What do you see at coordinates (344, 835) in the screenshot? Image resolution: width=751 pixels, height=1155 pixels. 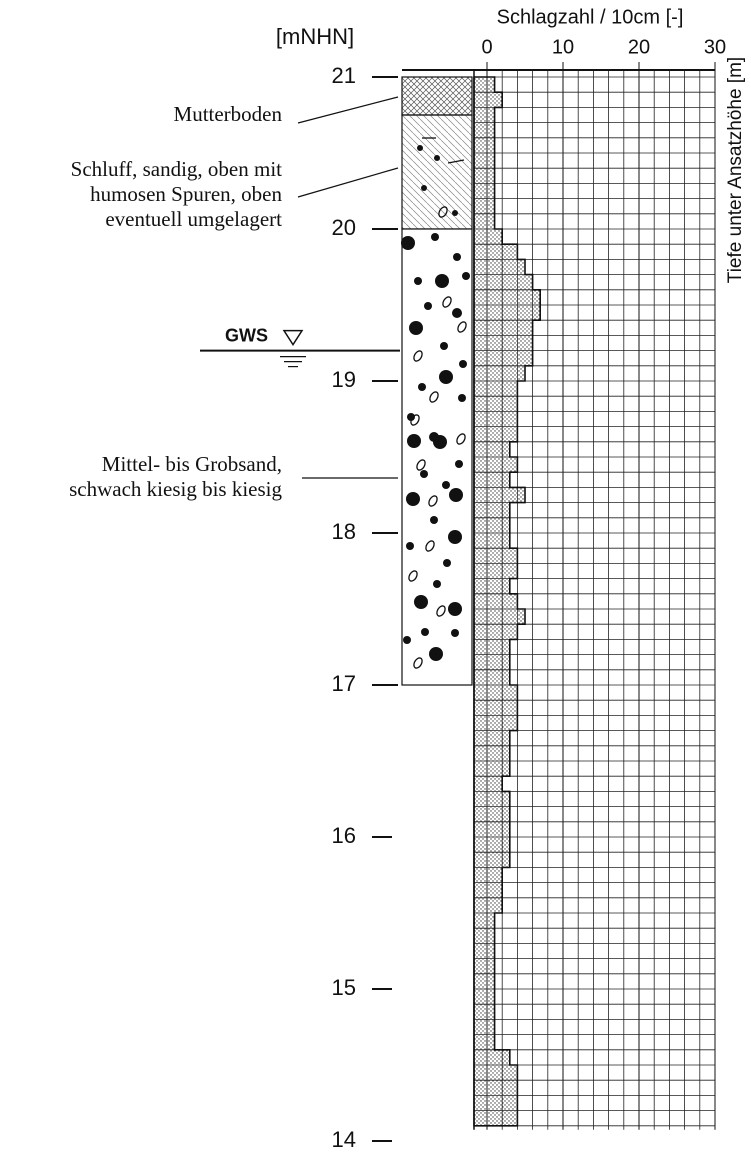 I see `y-tick-label: 16` at bounding box center [344, 835].